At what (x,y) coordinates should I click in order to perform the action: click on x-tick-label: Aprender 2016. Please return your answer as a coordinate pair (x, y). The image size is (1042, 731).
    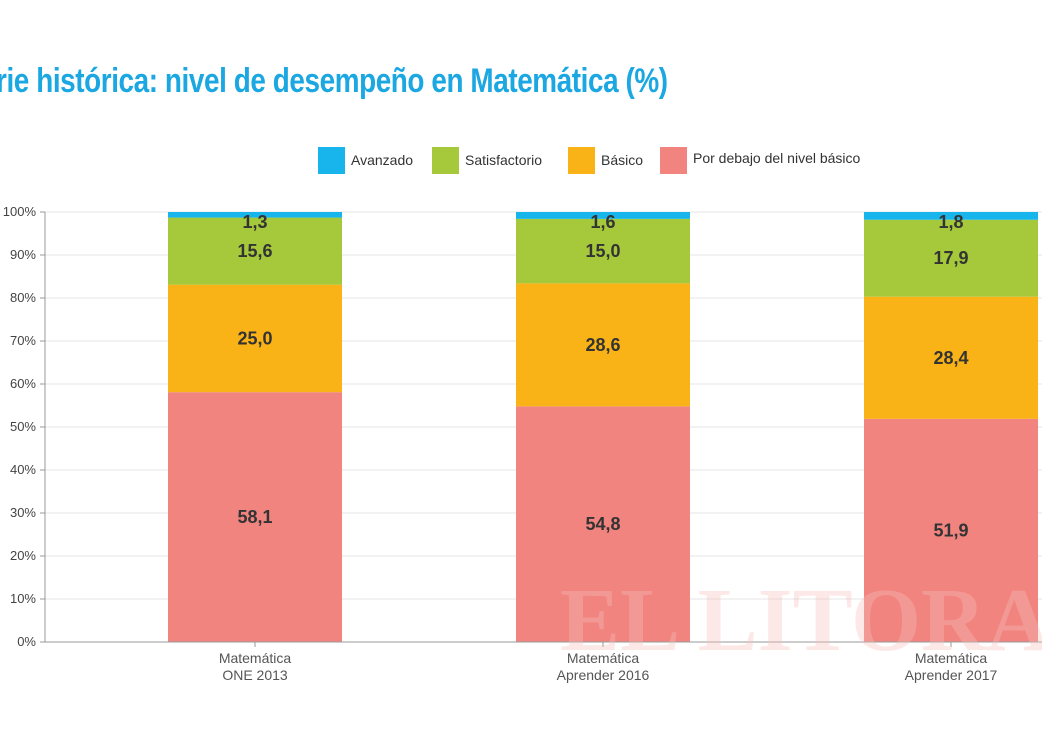
    Looking at the image, I should click on (603, 675).